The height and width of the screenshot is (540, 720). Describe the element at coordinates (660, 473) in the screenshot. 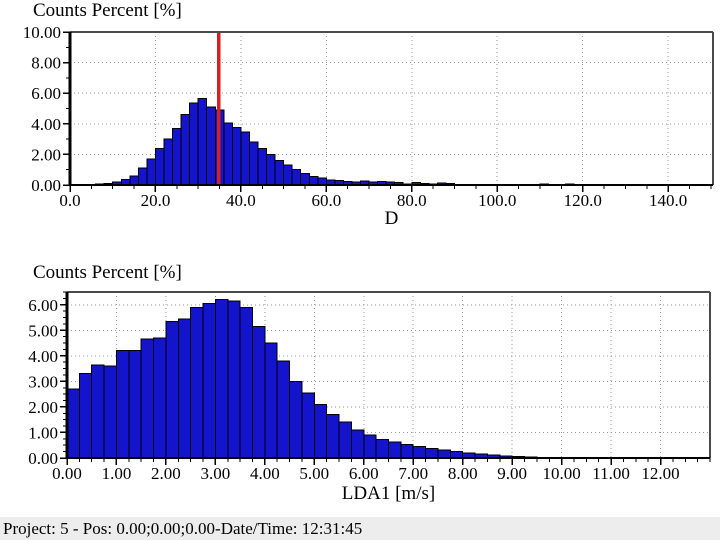

I see `x-tick-label: 12.00` at that location.